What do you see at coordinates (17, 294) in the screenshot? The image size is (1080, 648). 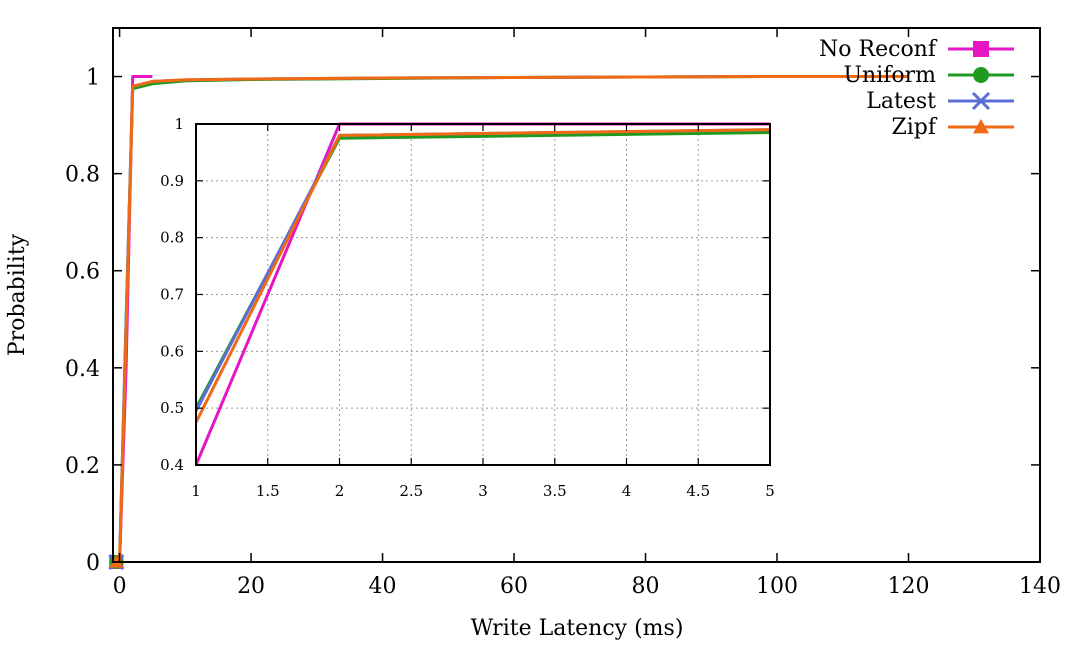 I see `y-axis-title: Probability` at bounding box center [17, 294].